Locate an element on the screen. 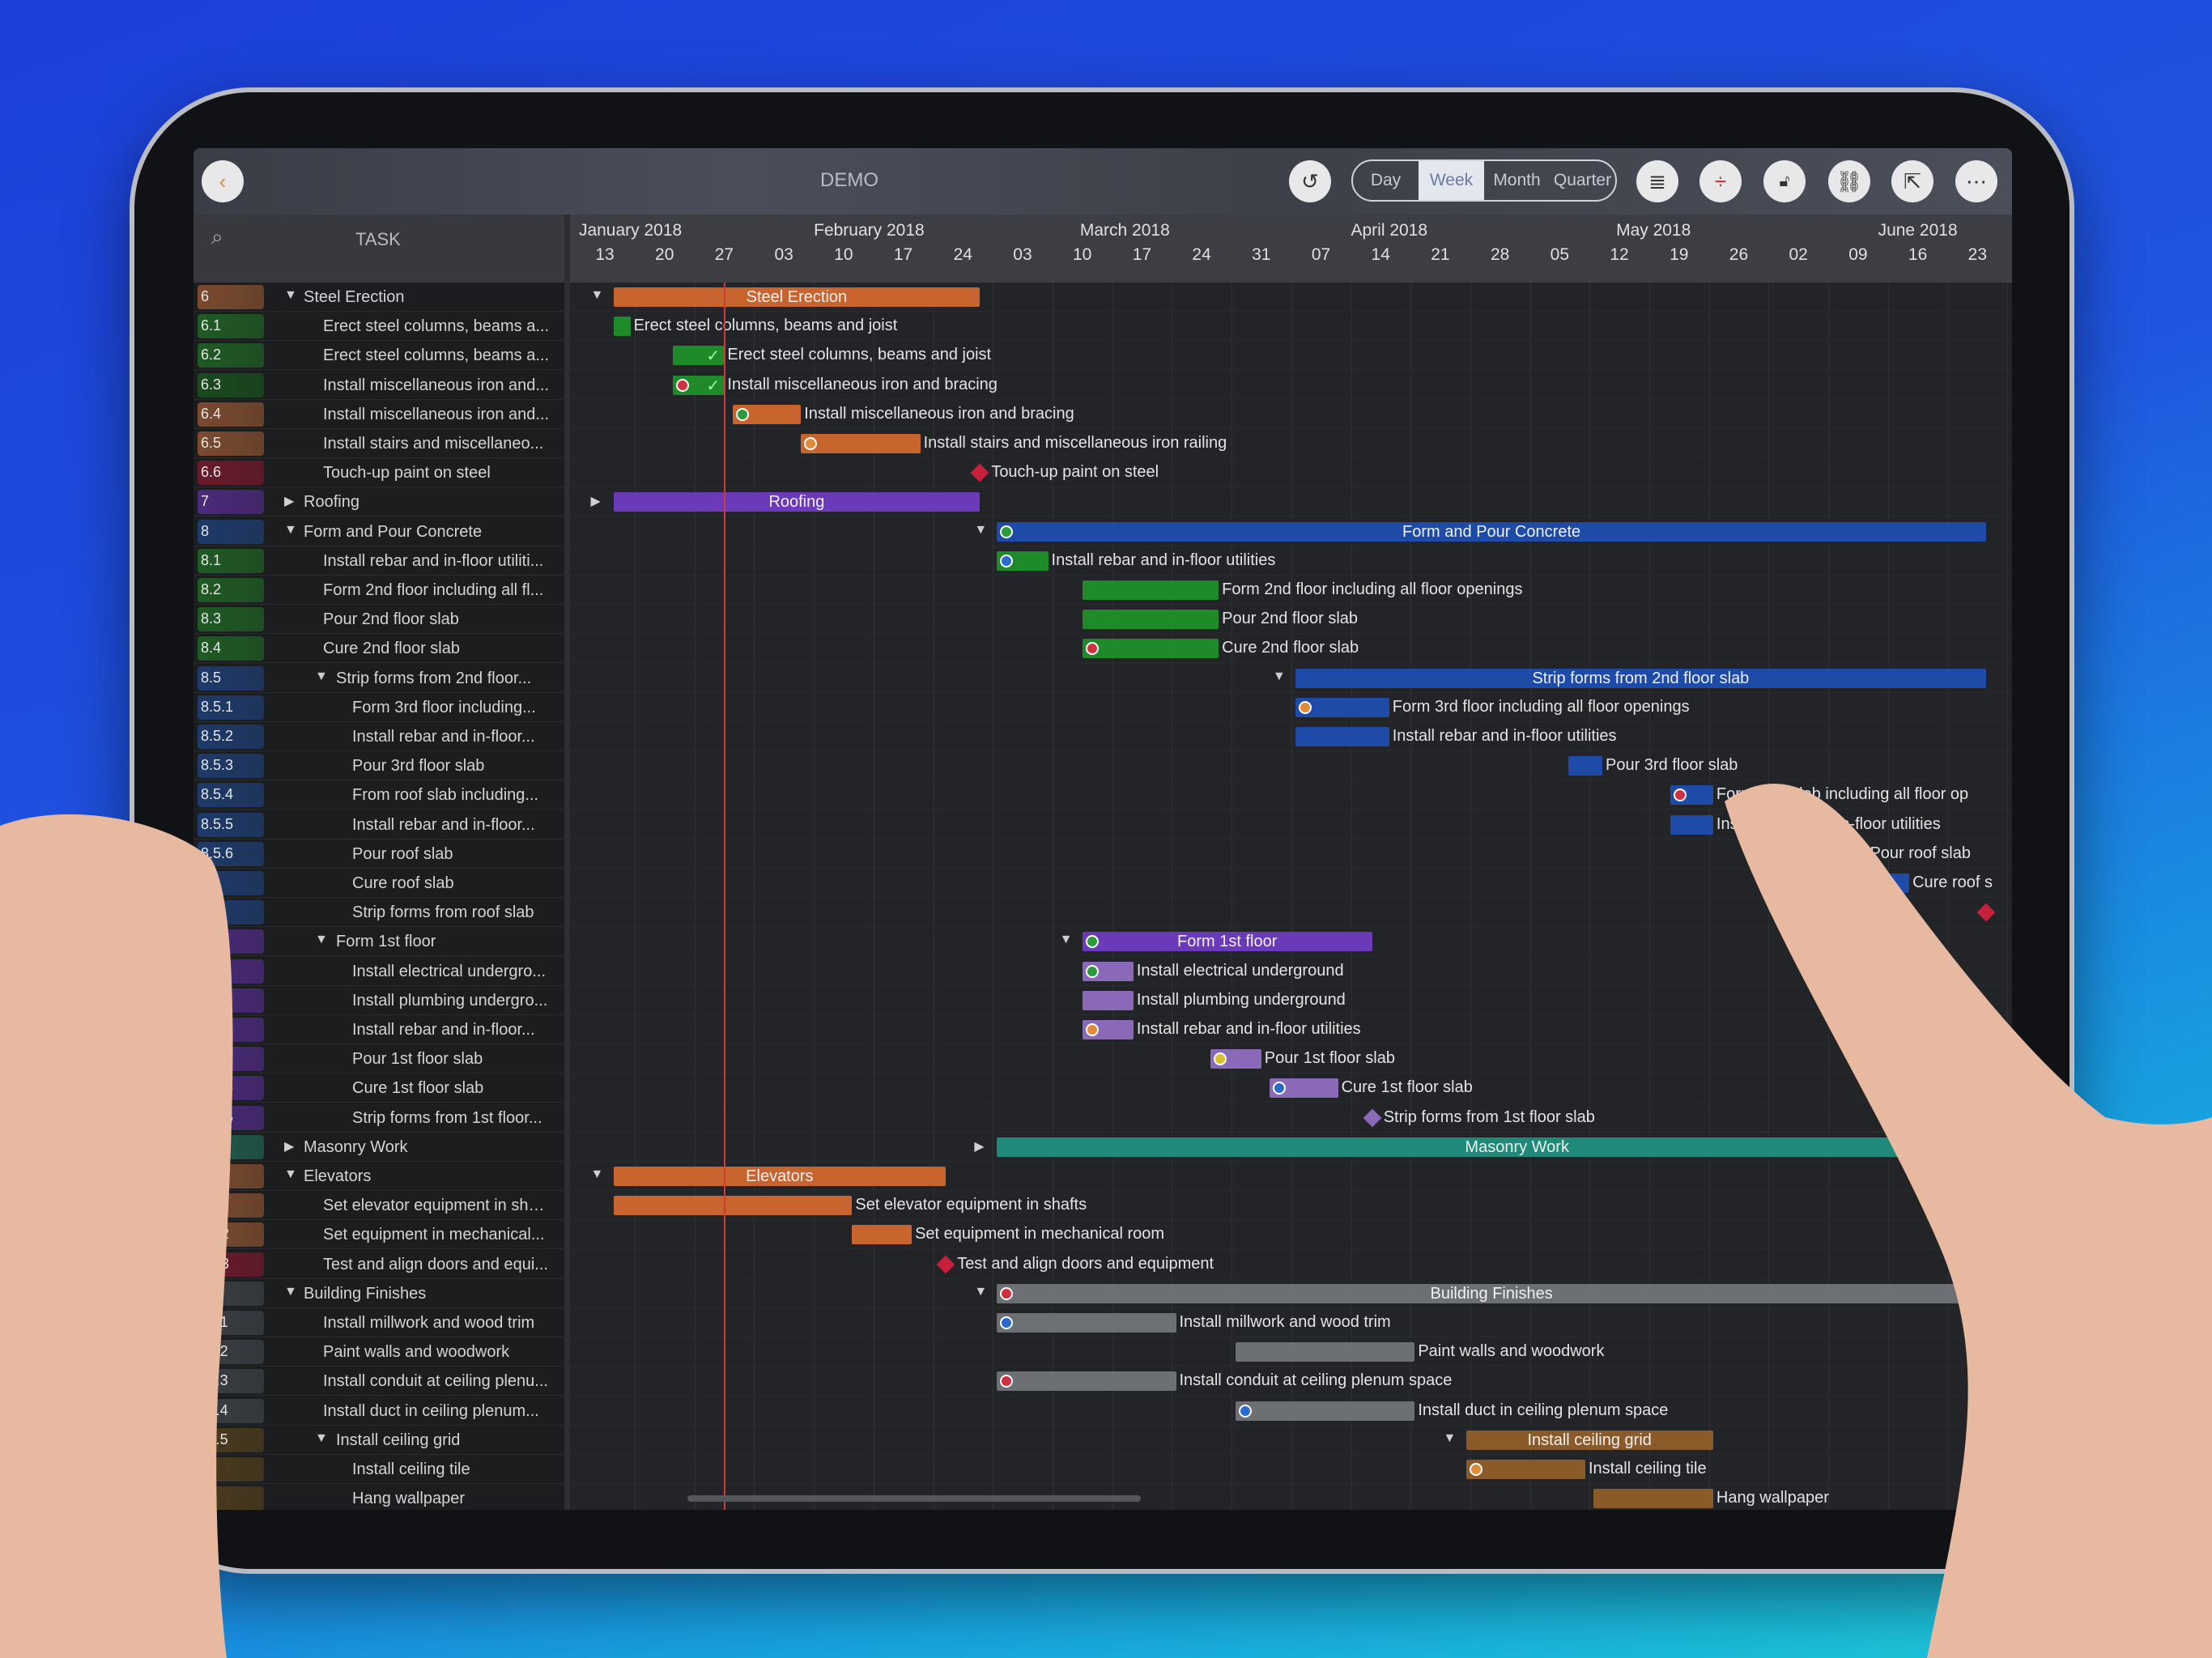 The height and width of the screenshot is (1658, 2212). view-quarter: Quarter is located at coordinates (1582, 180).